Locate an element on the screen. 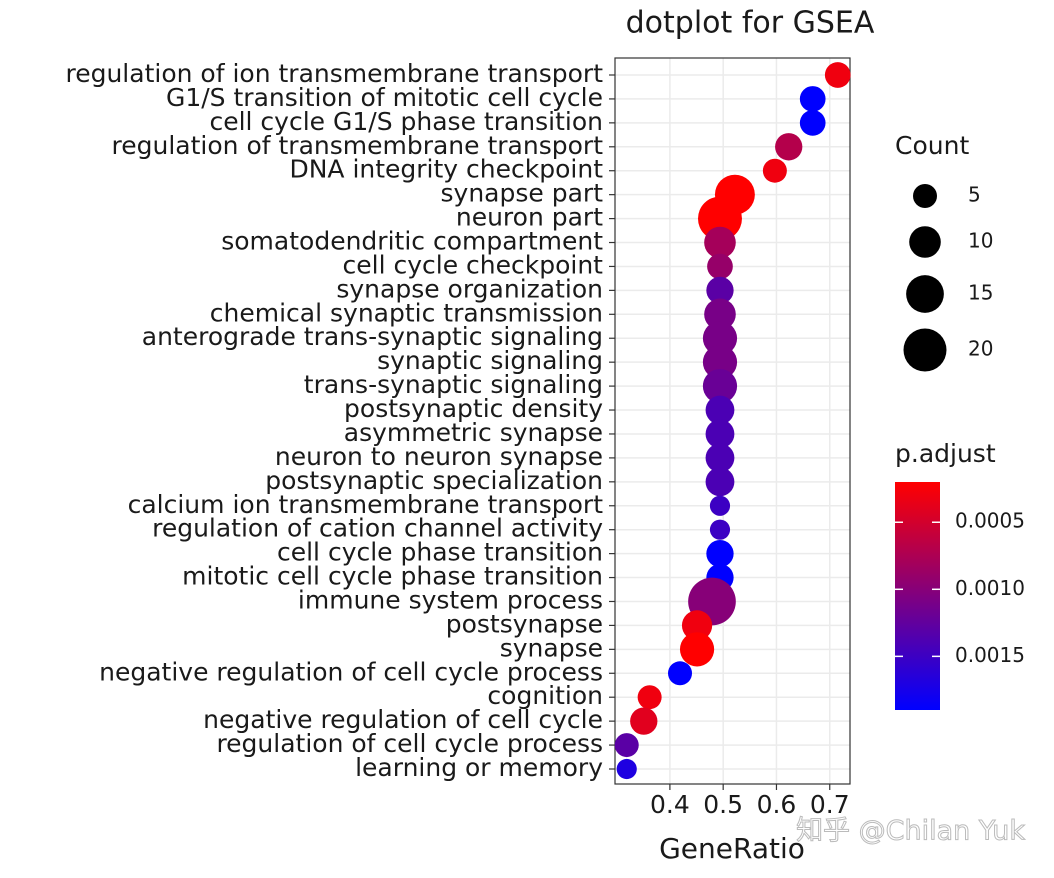 The width and height of the screenshot is (1054, 878). y-tick-label: regulation of cation channel activity is located at coordinates (377, 528).